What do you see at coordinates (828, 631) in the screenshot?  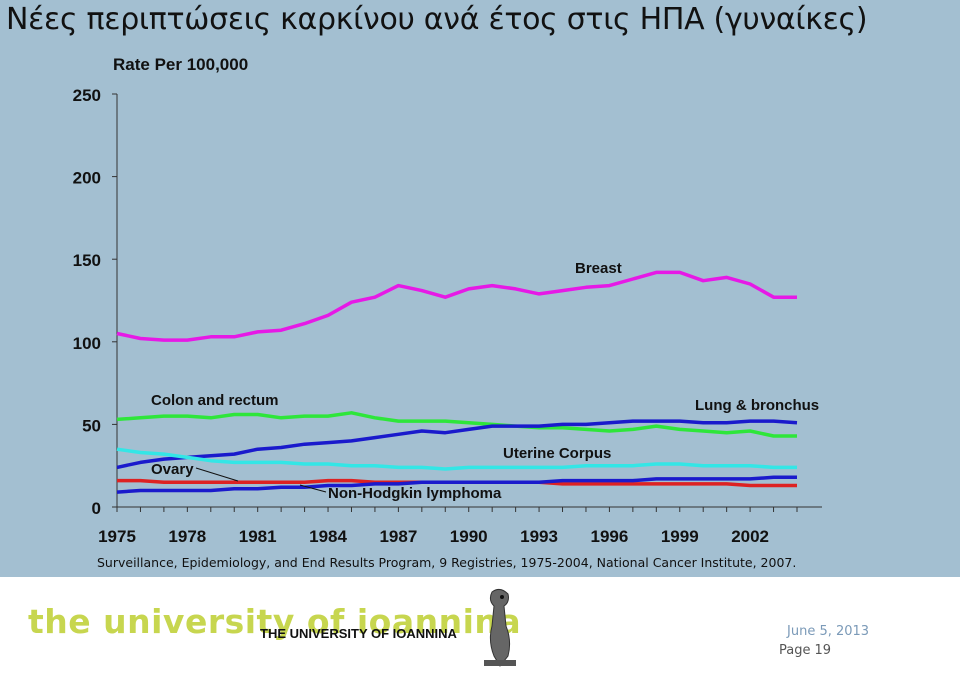 I see `slide-date: June 5, 2013` at bounding box center [828, 631].